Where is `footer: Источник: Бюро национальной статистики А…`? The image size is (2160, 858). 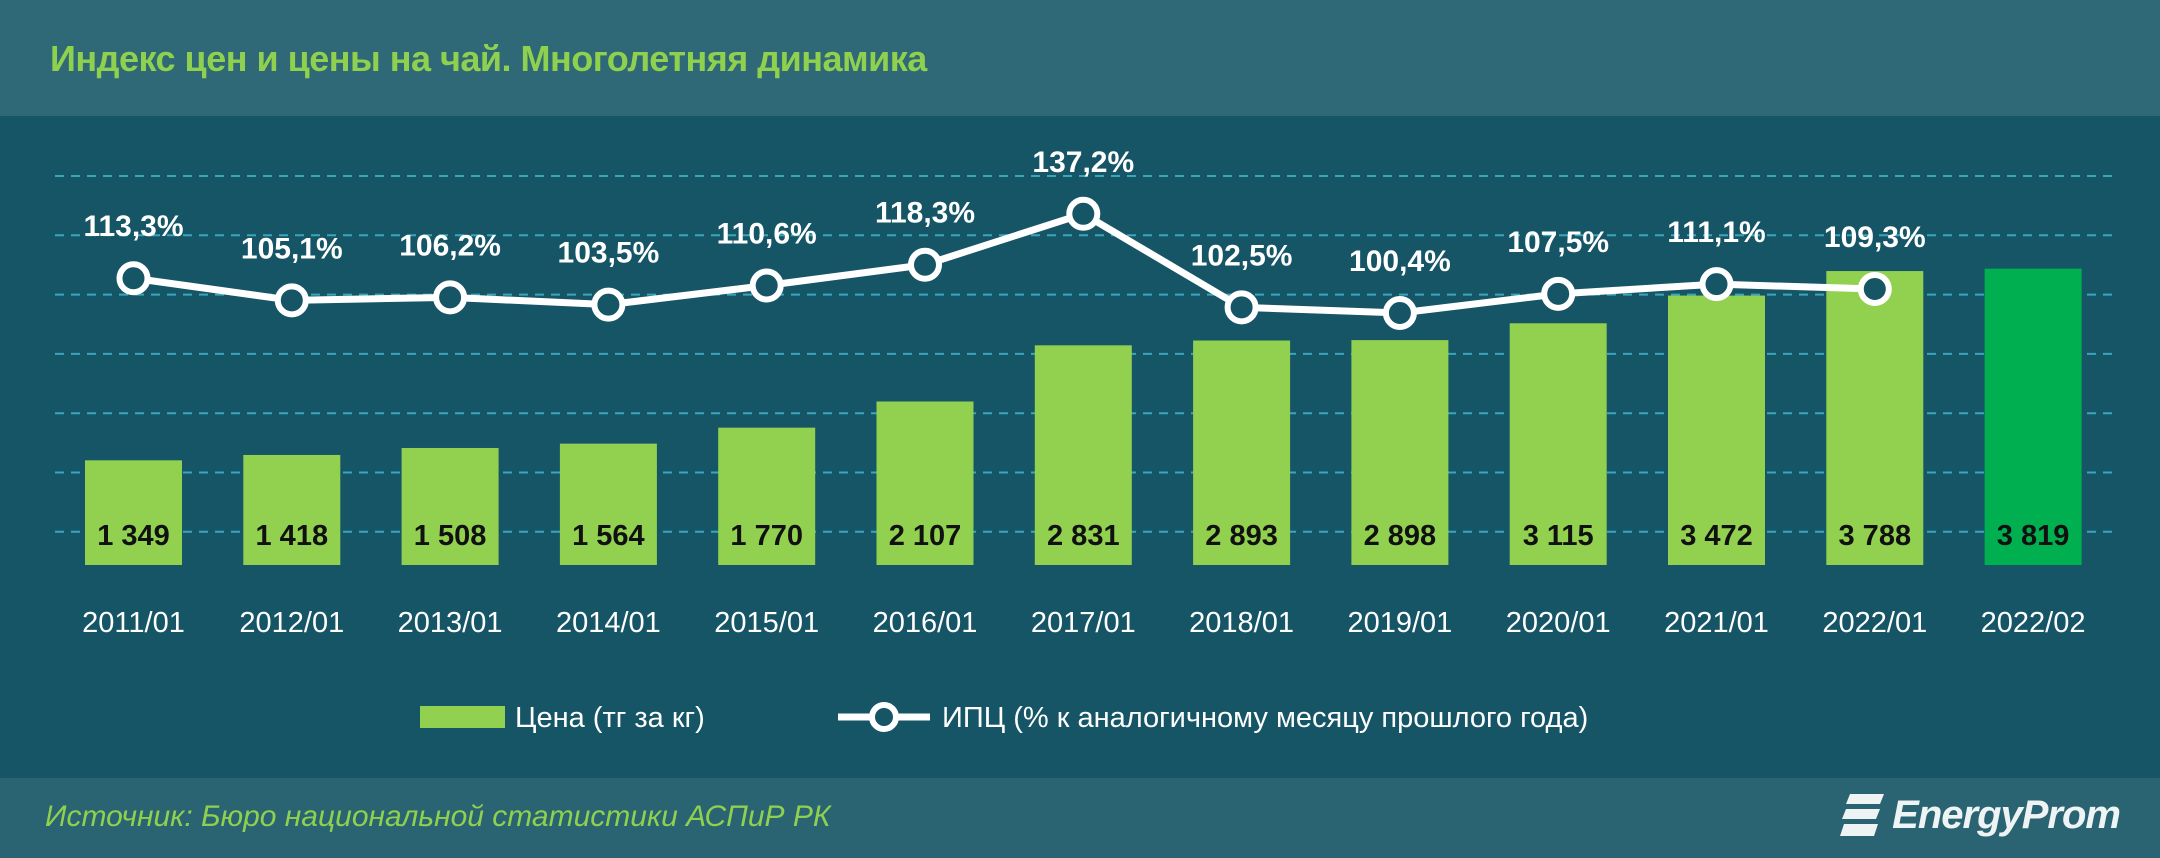
footer: Источник: Бюро национальной статистики А… is located at coordinates (1080, 818).